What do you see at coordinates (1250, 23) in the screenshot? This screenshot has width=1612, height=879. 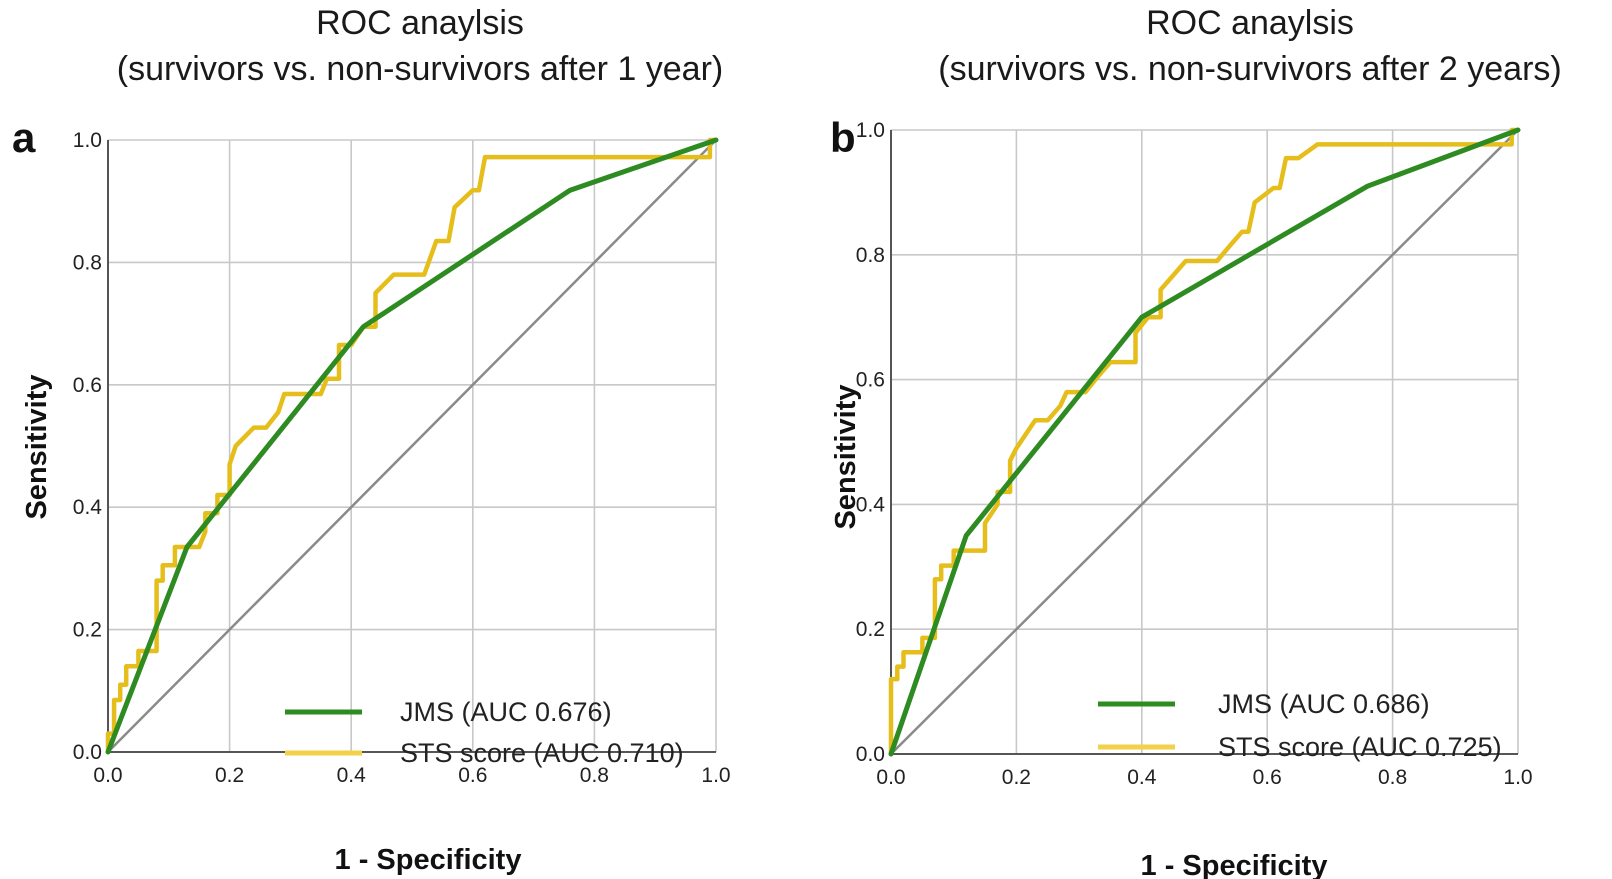 I see `panel-b-title-line-1: ROC anaylsis` at bounding box center [1250, 23].